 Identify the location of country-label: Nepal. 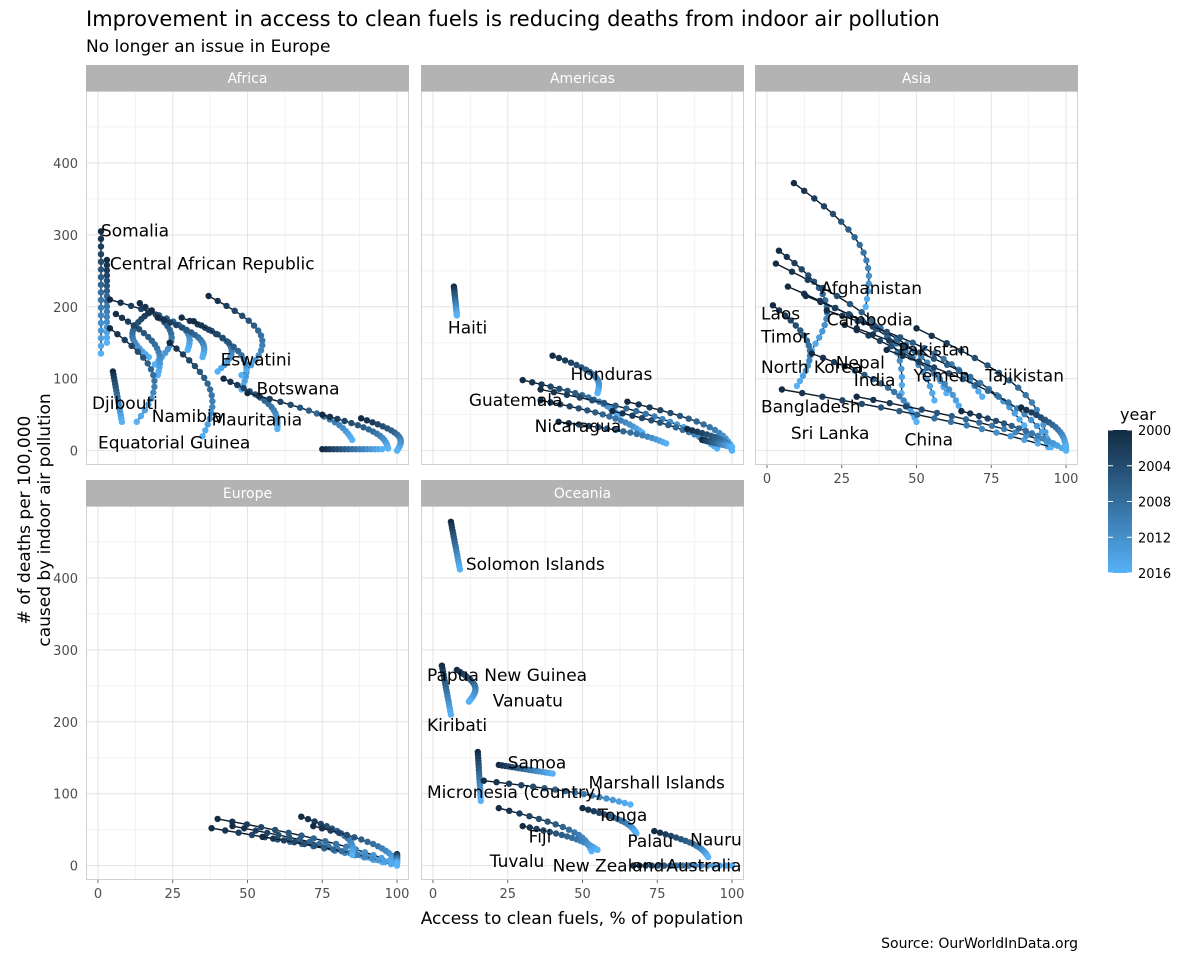
(860, 364).